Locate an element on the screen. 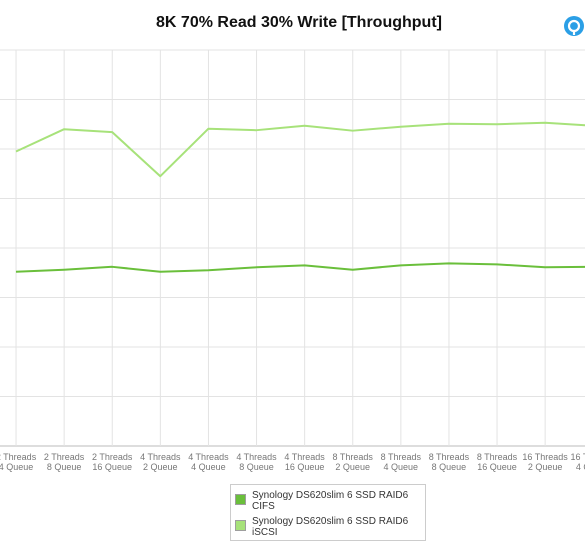  legend-label-iscsi: Synology DS620slim 6 SSD RAID6 iSCSI is located at coordinates (330, 527).